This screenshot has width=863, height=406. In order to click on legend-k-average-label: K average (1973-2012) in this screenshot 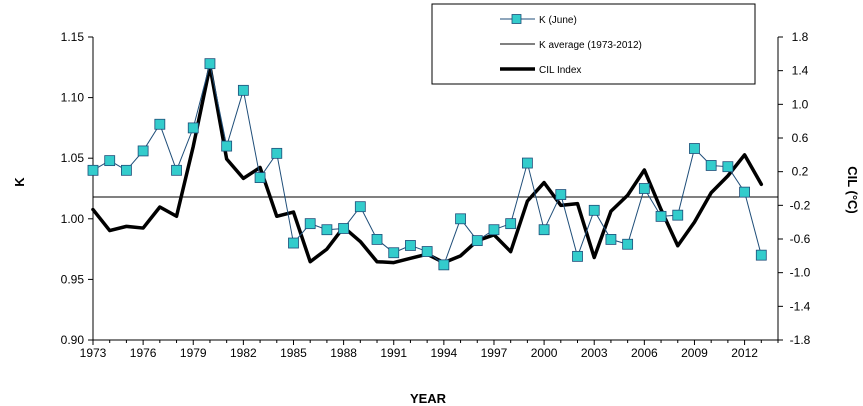, I will do `click(590, 45)`.